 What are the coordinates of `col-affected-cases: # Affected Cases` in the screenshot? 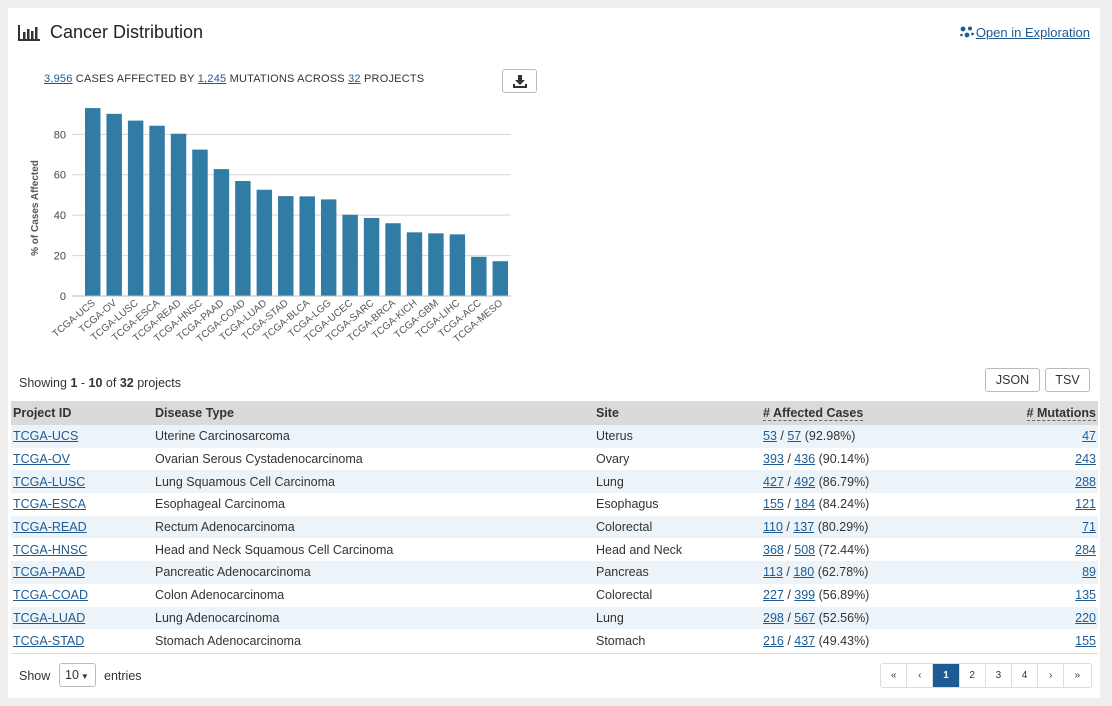 It's located at (861, 413).